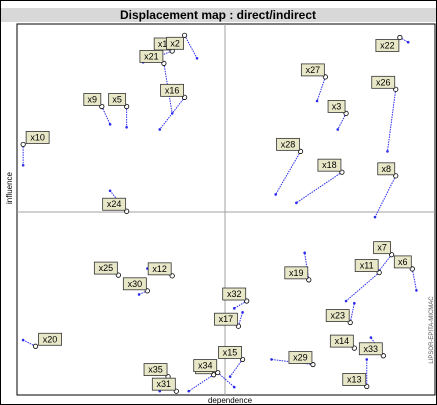  Describe the element at coordinates (342, 121) in the screenshot. I see `displacement-line-x3` at that location.